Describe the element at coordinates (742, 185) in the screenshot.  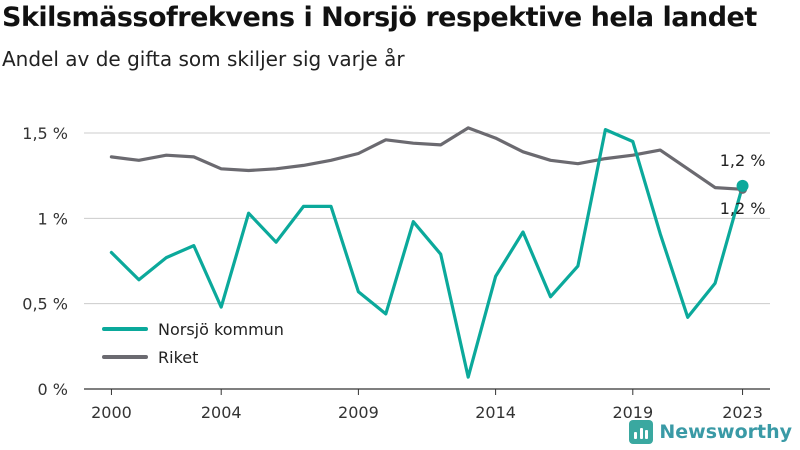
I see `end-point-marker` at that location.